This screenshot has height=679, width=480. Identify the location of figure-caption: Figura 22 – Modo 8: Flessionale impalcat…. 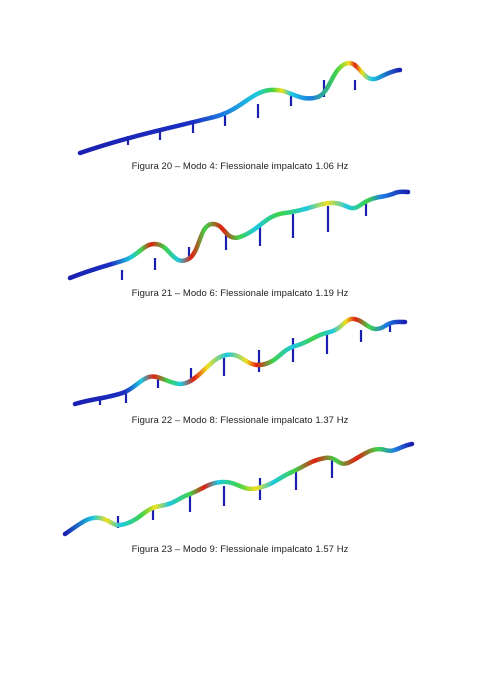
(240, 420).